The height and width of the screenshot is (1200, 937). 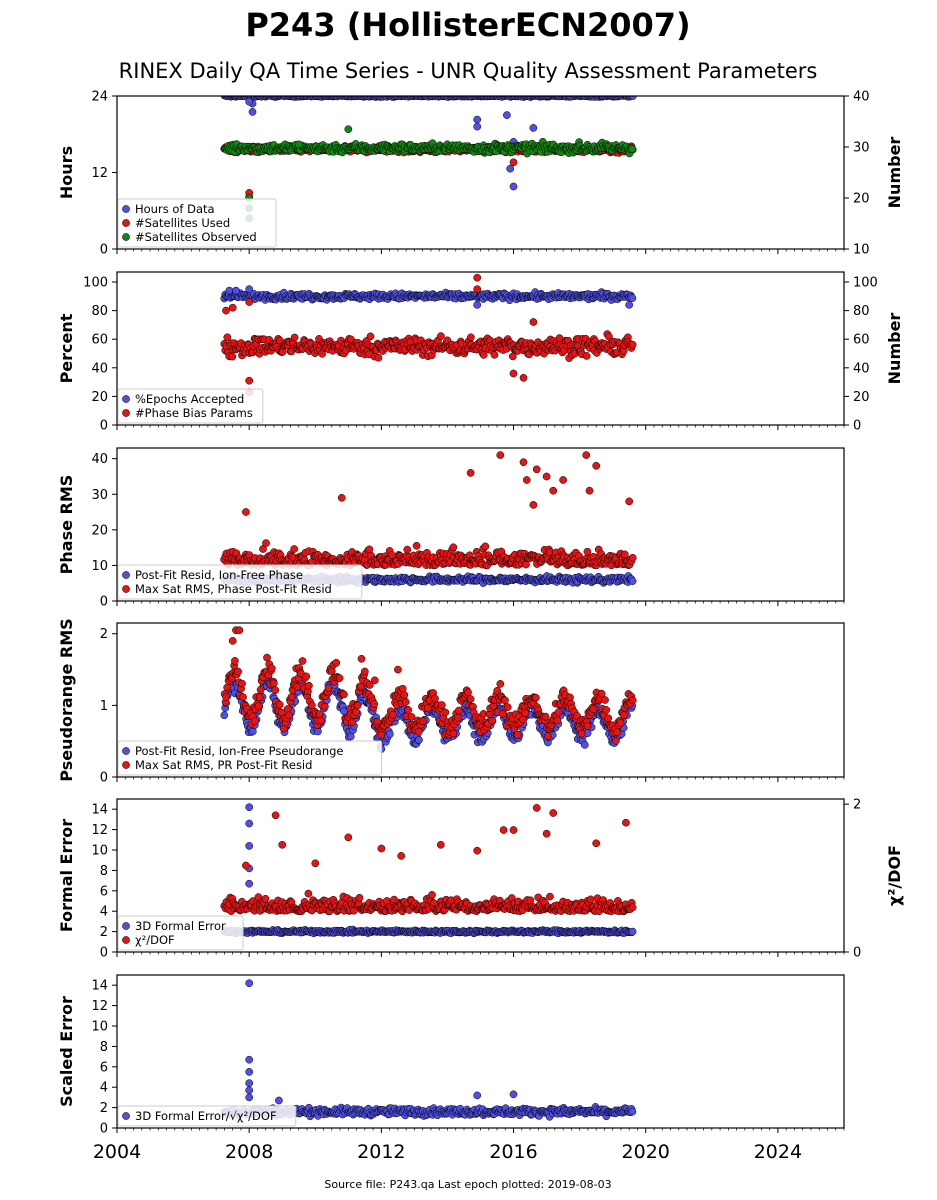 I want to click on y-tick-label: 2, so click(x=104, y=634).